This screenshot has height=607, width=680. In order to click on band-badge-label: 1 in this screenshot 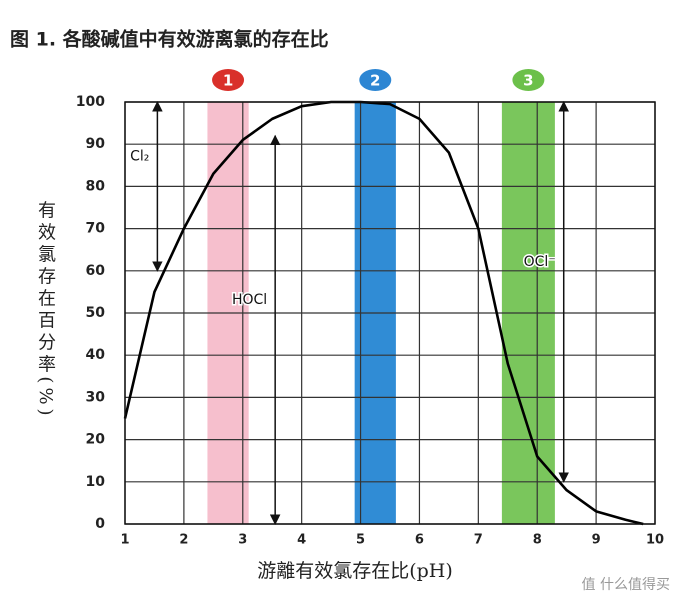, I will do `click(228, 81)`.